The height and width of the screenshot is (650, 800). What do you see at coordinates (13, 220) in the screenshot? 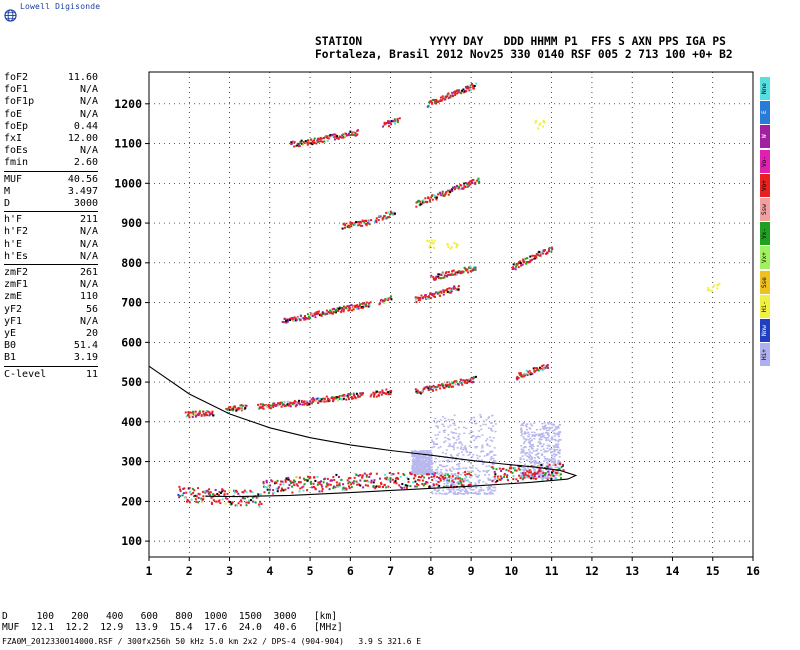
I see `parameter-name: h'F` at bounding box center [13, 220].